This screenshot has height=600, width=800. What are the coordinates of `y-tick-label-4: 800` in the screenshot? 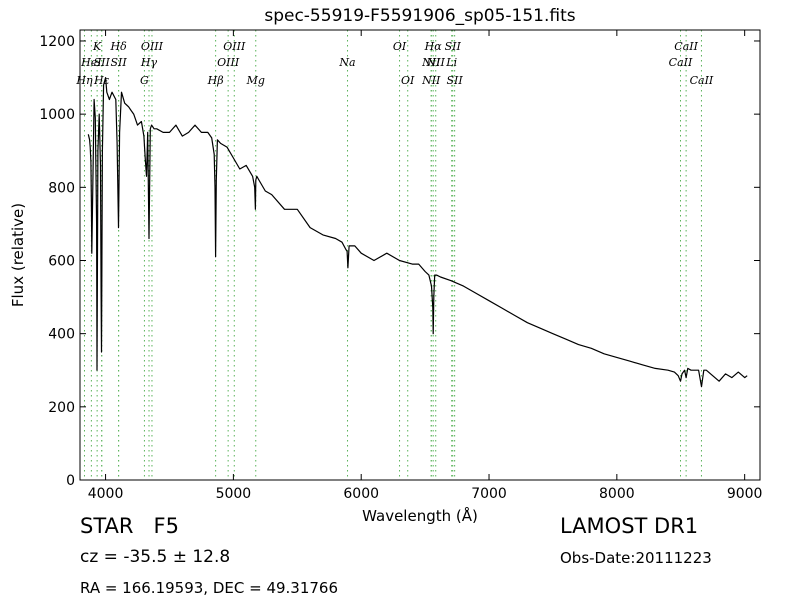 It's located at (61, 188).